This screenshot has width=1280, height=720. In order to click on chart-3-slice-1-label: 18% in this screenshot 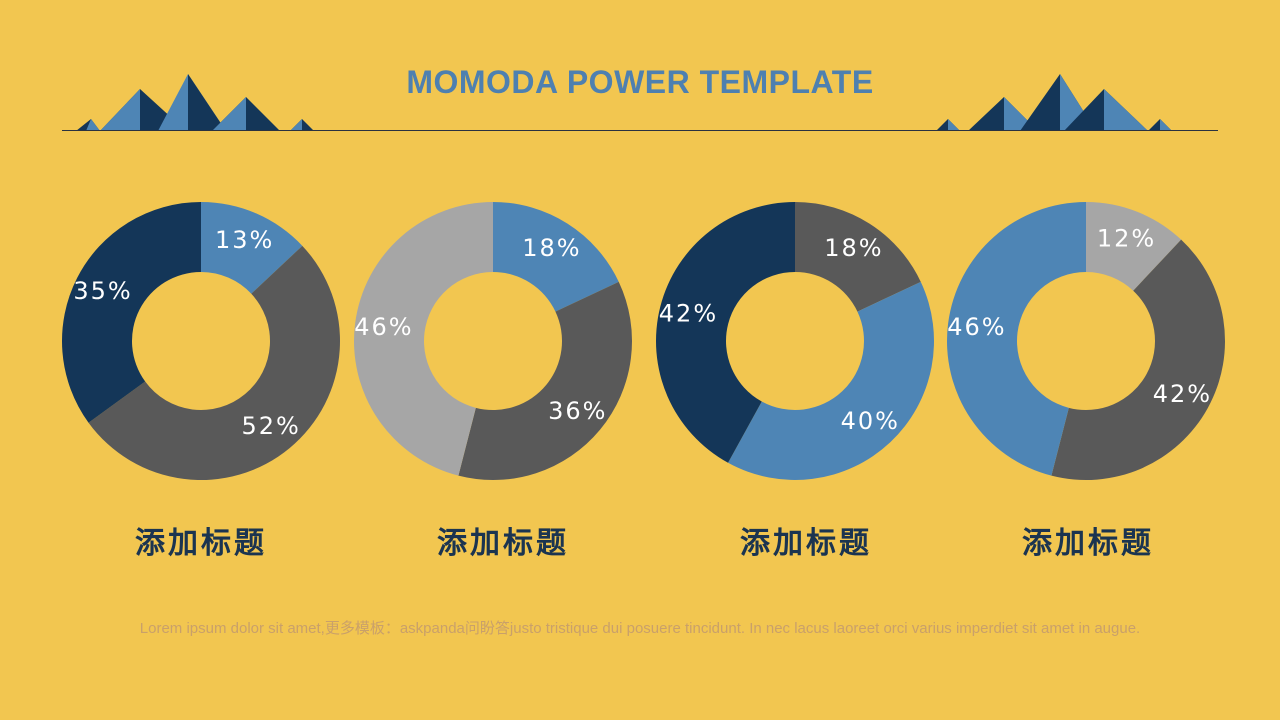, I will do `click(853, 248)`.